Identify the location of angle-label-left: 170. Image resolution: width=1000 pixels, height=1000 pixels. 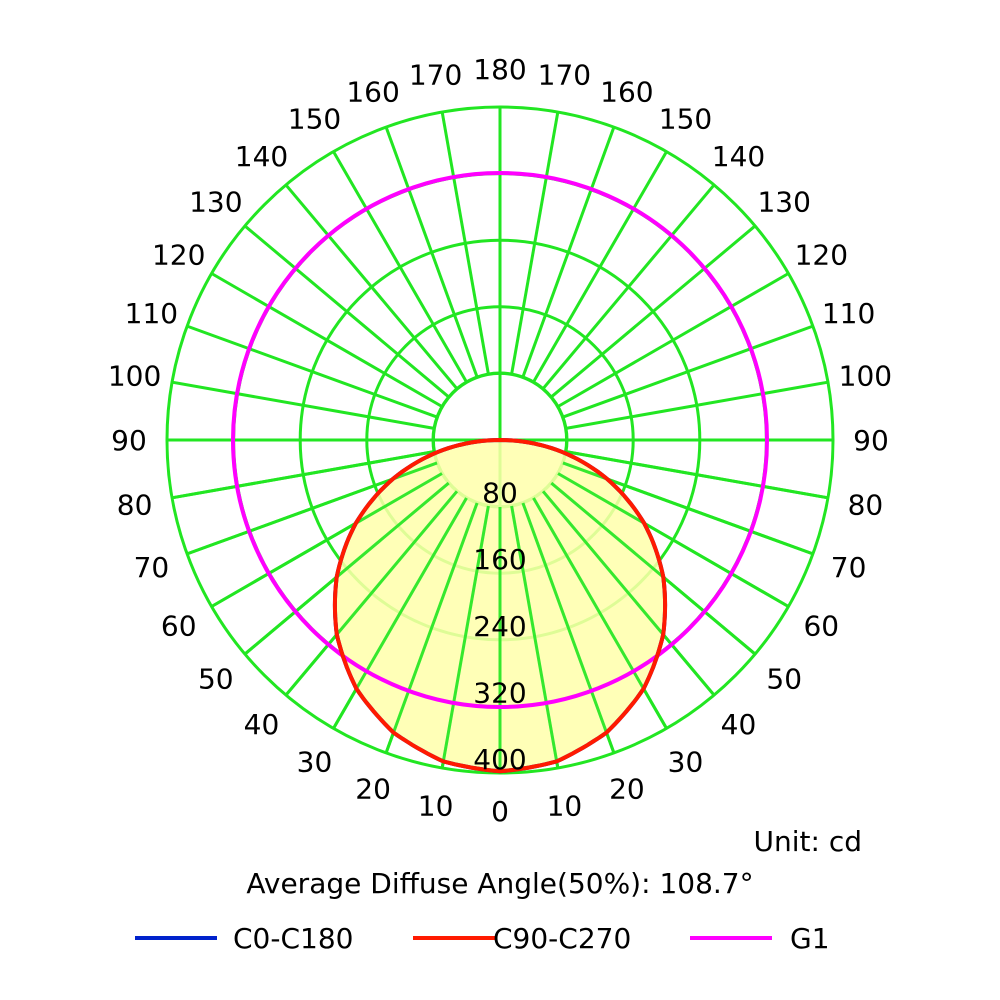
(435, 75).